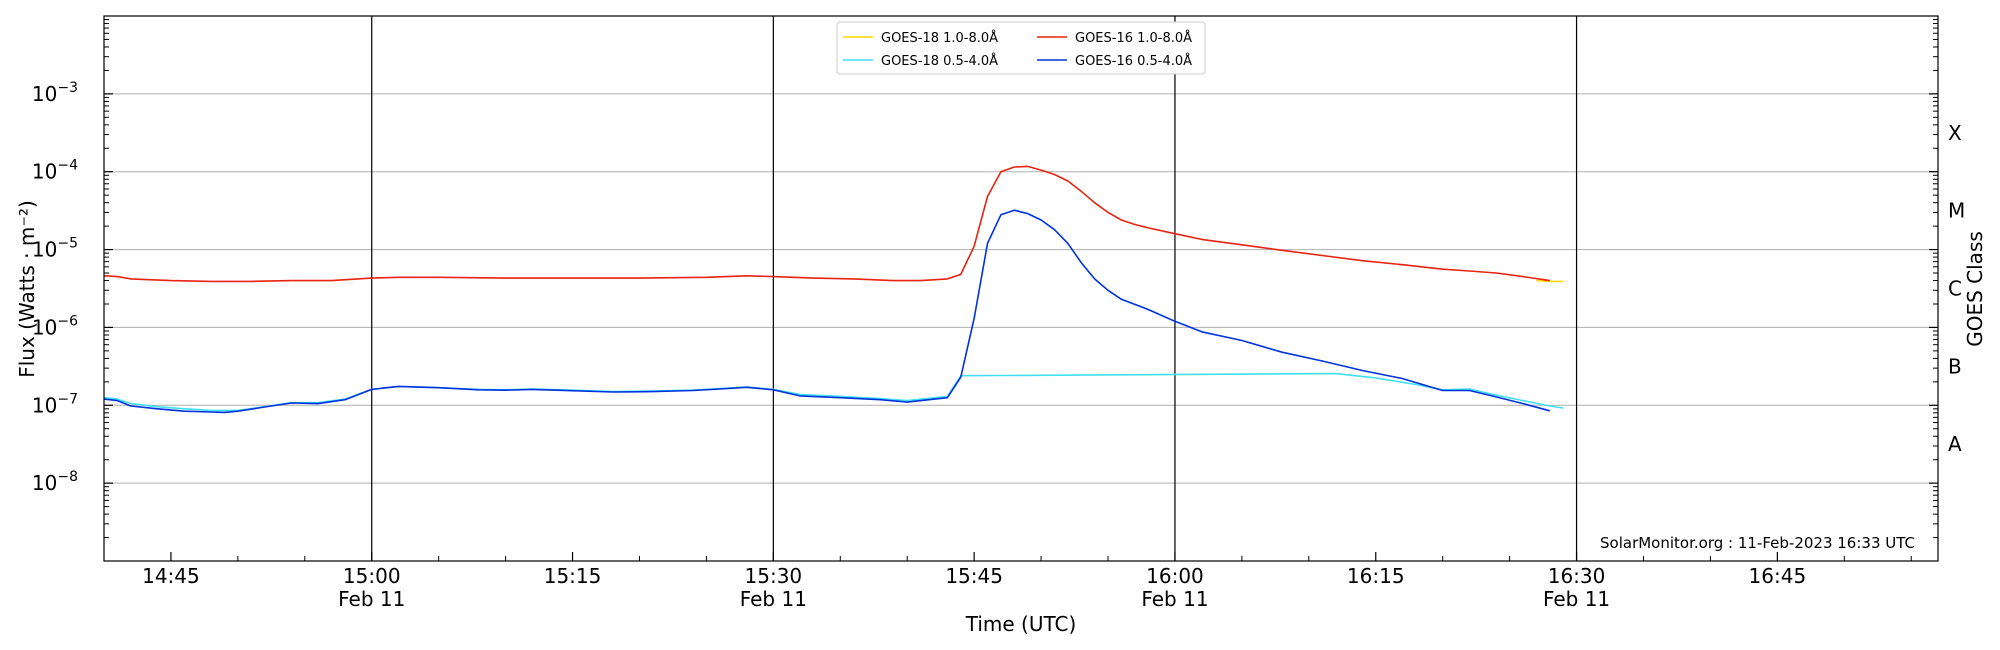 This screenshot has height=650, width=2000. I want to click on legend-label-goes16-long: GOES-16 1.0-8.0Å, so click(1133, 38).